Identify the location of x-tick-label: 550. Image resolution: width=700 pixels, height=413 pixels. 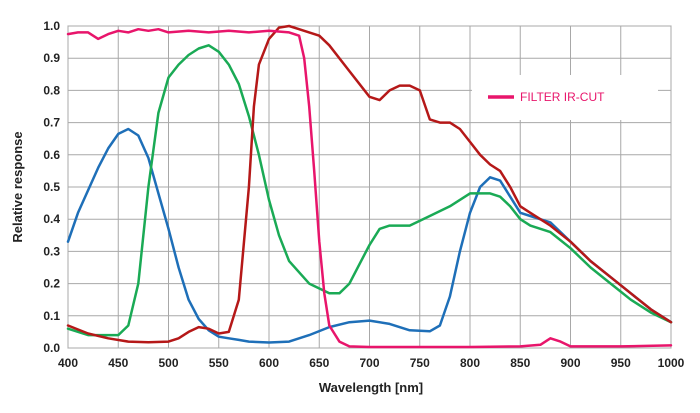
(219, 363).